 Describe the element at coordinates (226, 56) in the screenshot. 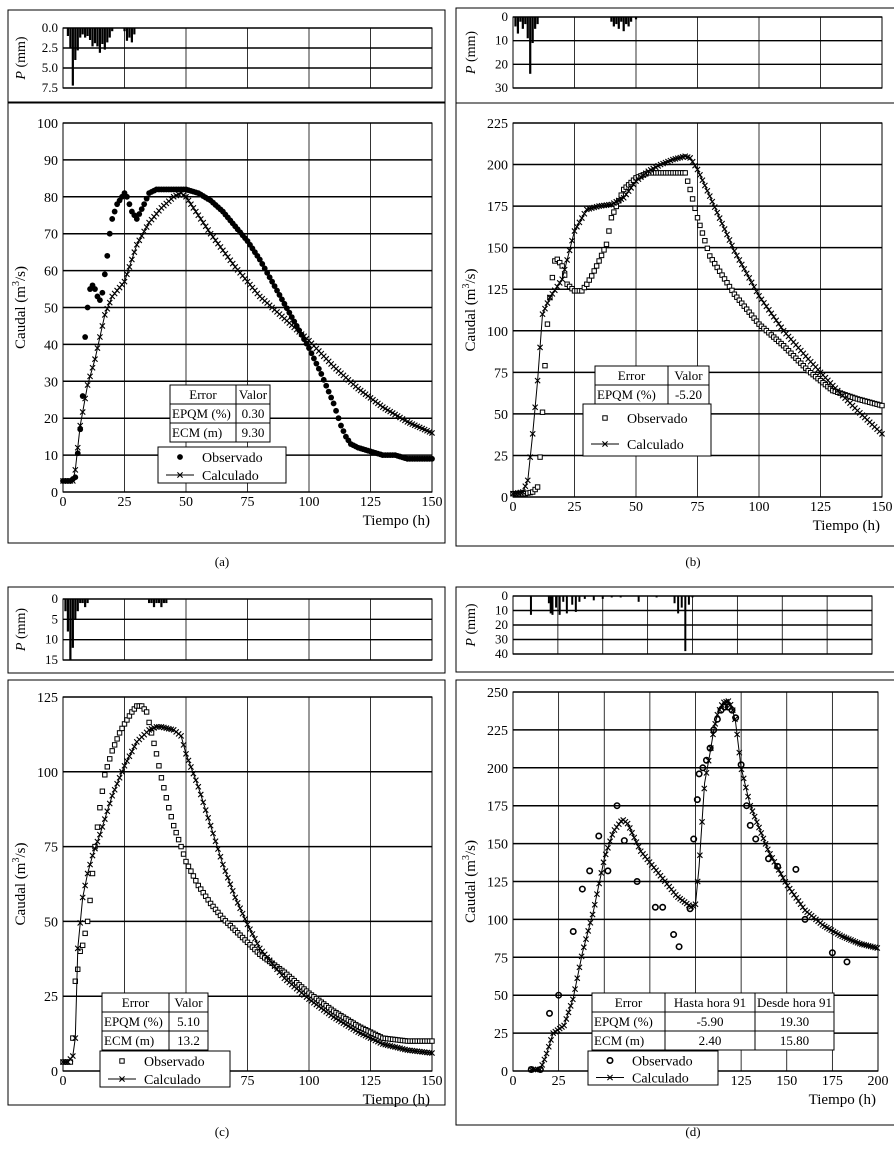

I see `rain-frame` at that location.